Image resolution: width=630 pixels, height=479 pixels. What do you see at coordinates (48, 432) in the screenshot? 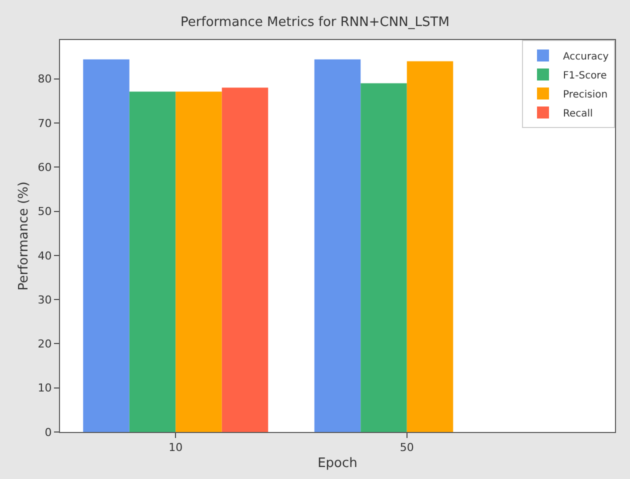
I see `y-tick-label: 0` at bounding box center [48, 432].